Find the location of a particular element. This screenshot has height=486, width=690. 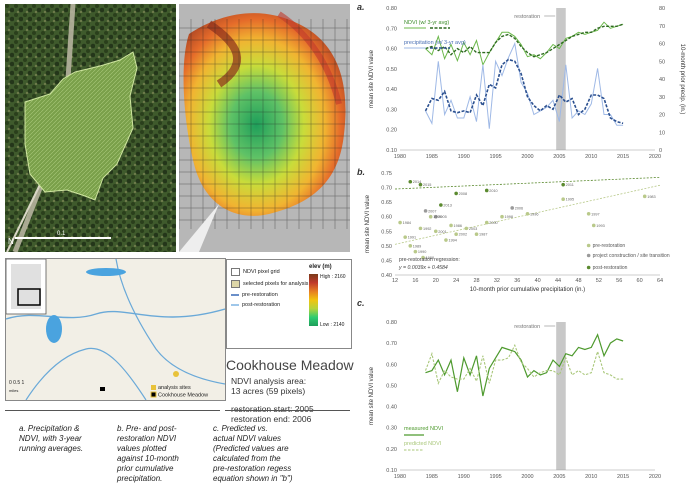

y-tick-label: 0.30 is located at coordinates (391, 429).